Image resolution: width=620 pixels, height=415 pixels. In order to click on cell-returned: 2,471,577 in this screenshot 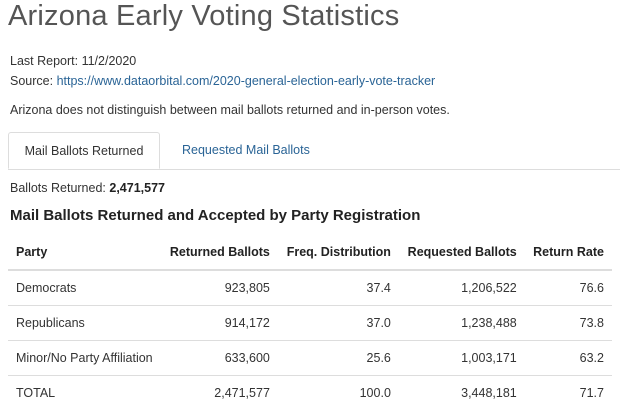, I will do `click(219, 392)`.